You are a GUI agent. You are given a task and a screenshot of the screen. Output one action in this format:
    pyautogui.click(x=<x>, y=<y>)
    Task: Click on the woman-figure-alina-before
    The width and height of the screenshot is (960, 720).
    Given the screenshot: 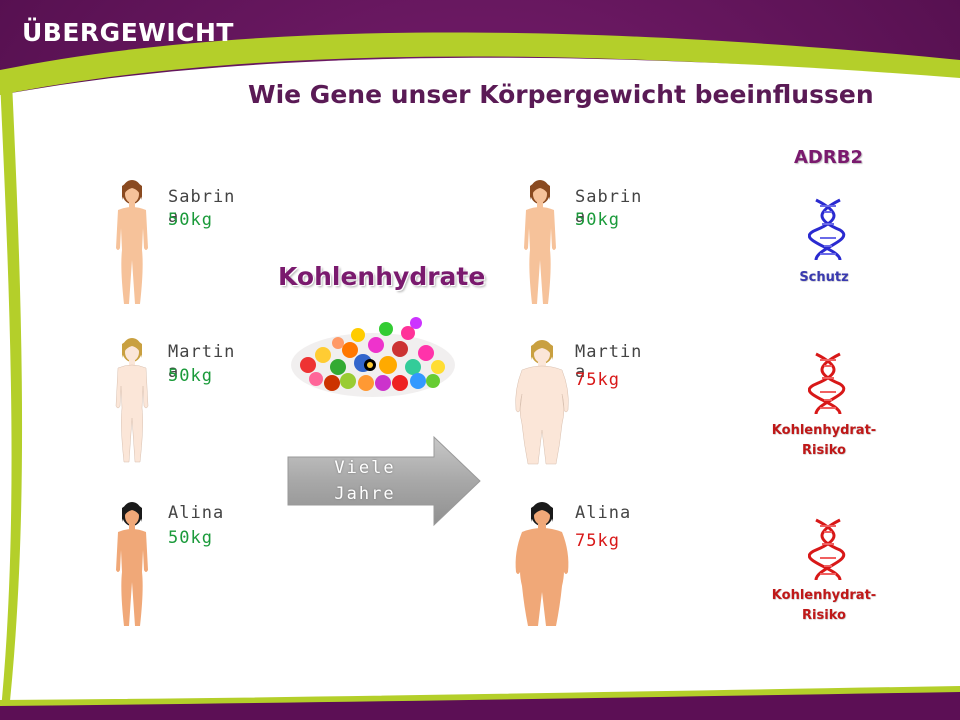 What is the action you would take?
    pyautogui.click(x=132, y=564)
    